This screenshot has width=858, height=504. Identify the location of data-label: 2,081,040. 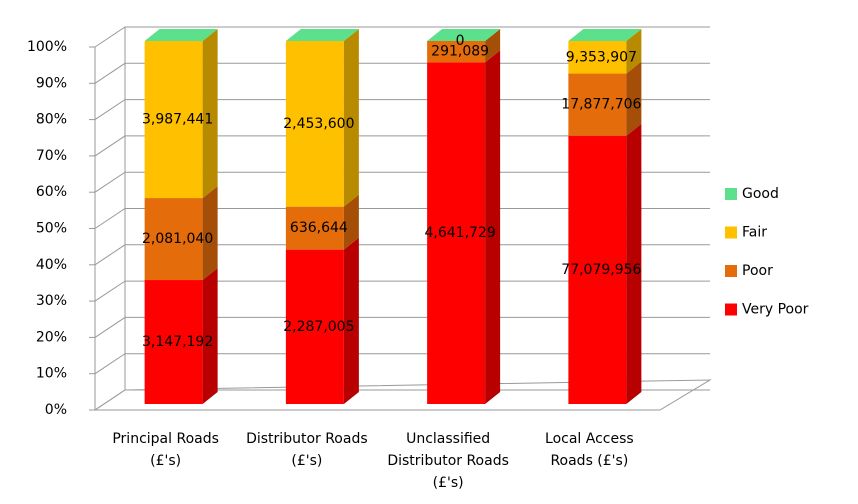
(177, 239).